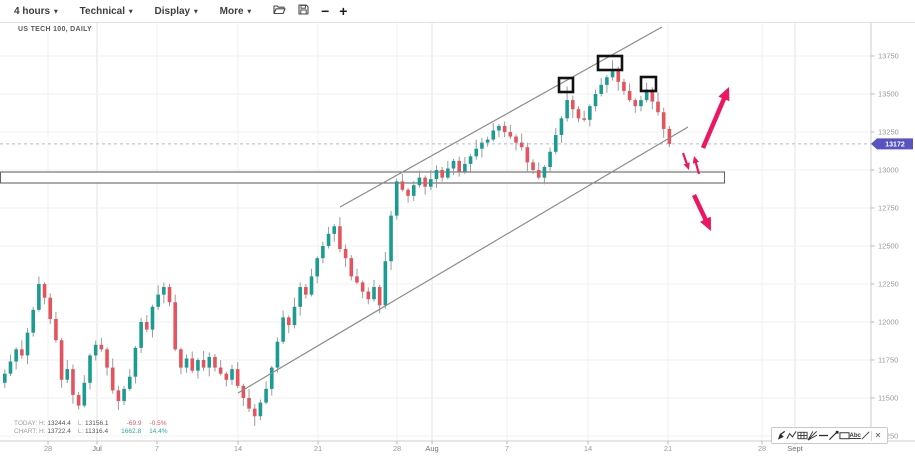 This screenshot has width=915, height=458. Describe the element at coordinates (59, 431) in the screenshot. I see `chart-high-value: 13722.4` at that location.